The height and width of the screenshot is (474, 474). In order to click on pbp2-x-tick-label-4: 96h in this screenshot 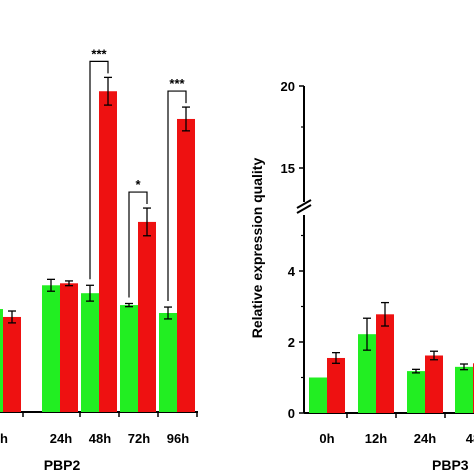, I will do `click(178, 438)`.